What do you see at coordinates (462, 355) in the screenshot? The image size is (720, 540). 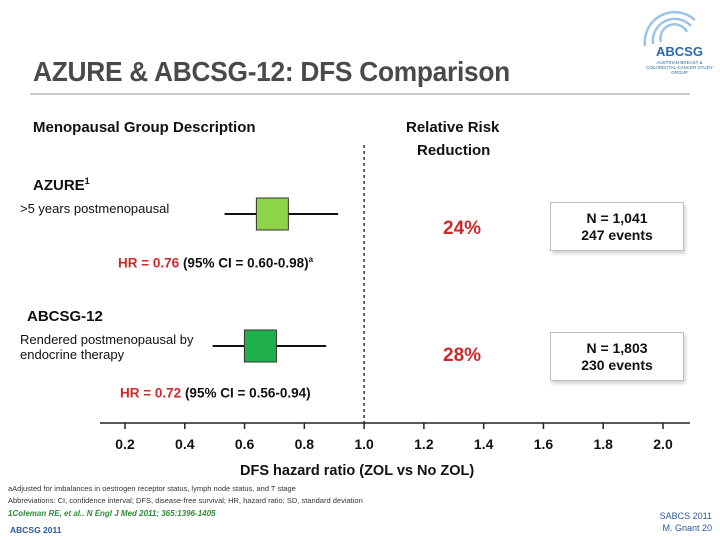 I see `rrr-abcsg12: 28%` at bounding box center [462, 355].